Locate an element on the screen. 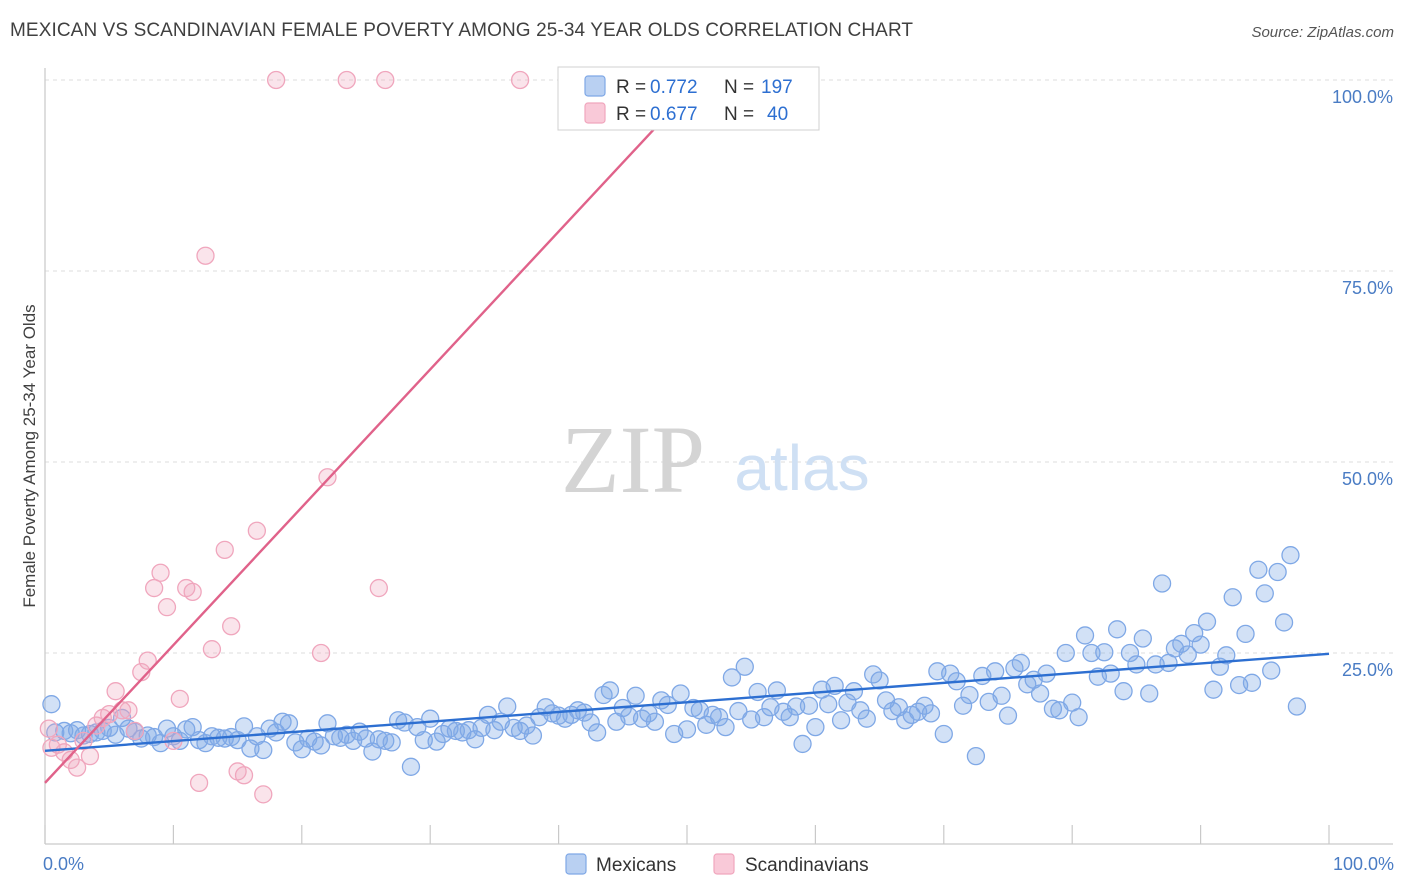  legend: R = 0.772 N = 197 R = 0.677 N = 40 is located at coordinates (688, 98).